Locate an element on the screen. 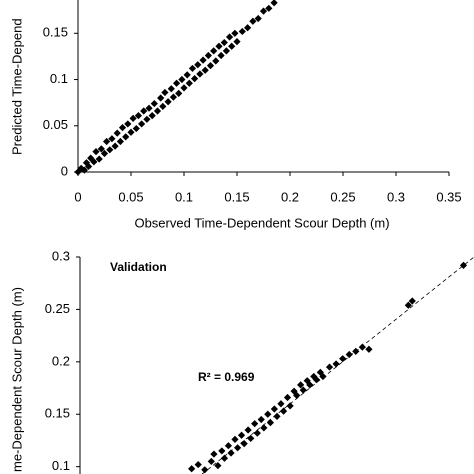 The image size is (474, 474). x-tick-label: 0.2 is located at coordinates (290, 196).